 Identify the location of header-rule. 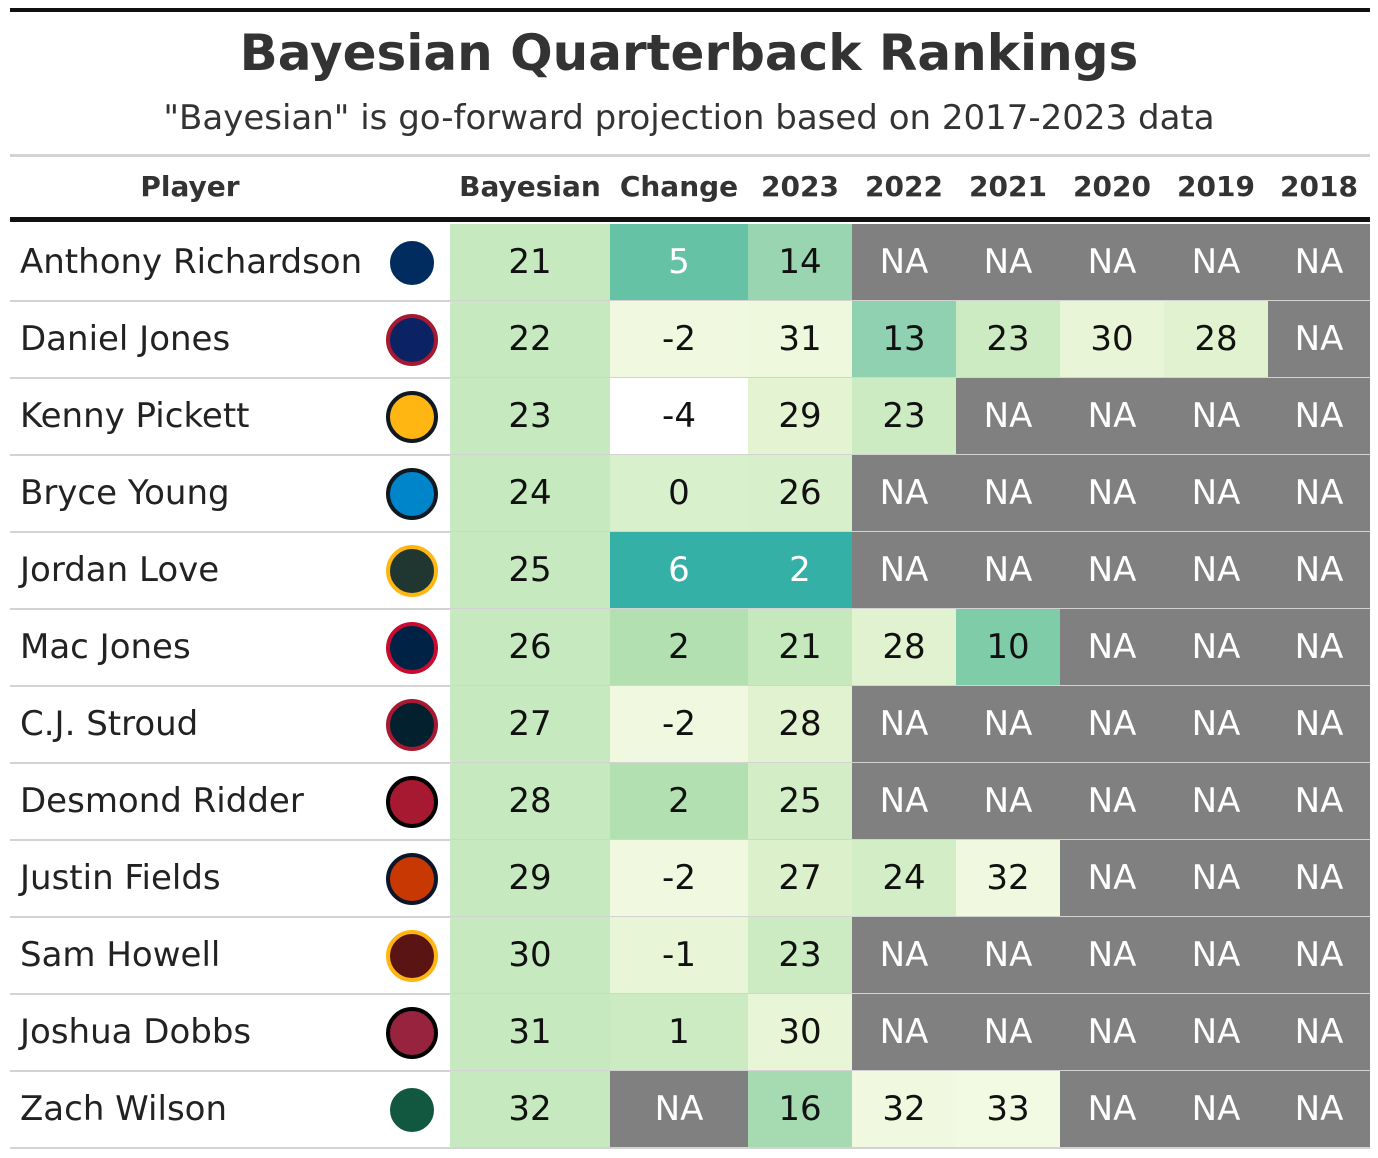
(690, 155).